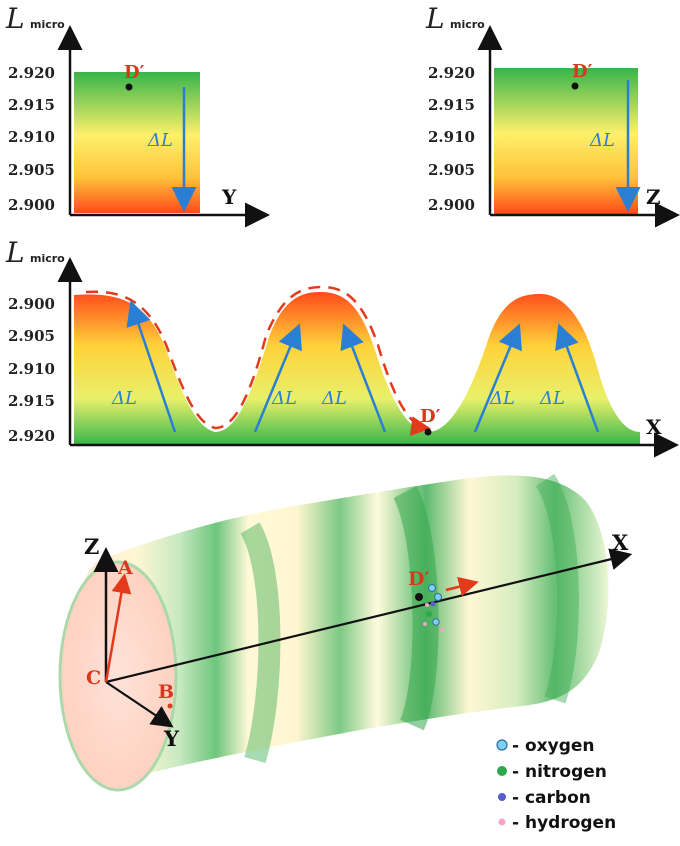 This screenshot has width=680, height=846. Describe the element at coordinates (31, 401) in the screenshot. I see `plot-x-tick: 2.915` at that location.